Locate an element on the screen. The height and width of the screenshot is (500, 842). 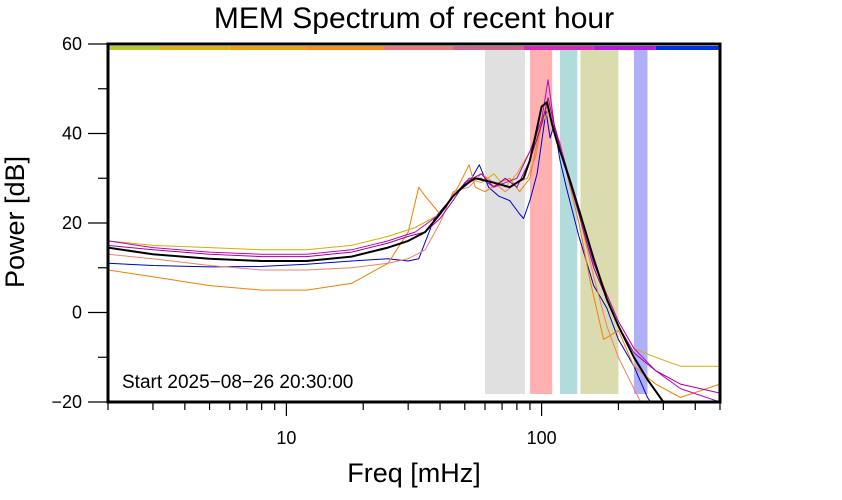
color-band-strip is located at coordinates (414, 48).